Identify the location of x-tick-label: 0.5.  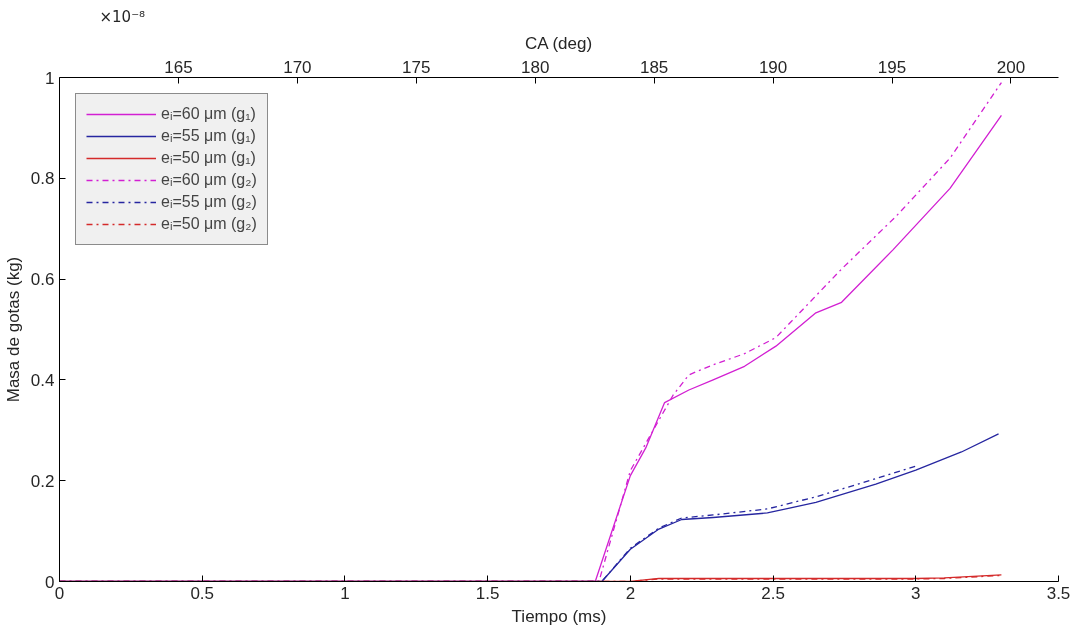
(202, 593).